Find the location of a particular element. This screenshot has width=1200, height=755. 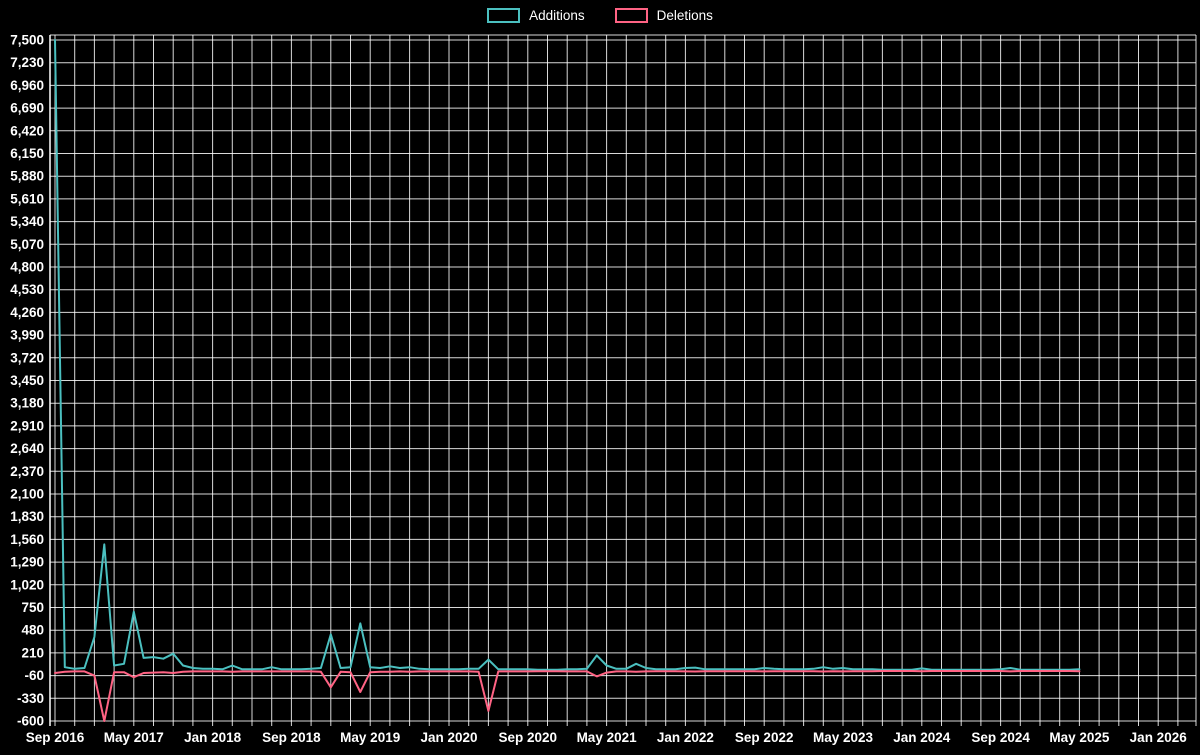

svg-text: 4,800 is located at coordinates (27, 267).